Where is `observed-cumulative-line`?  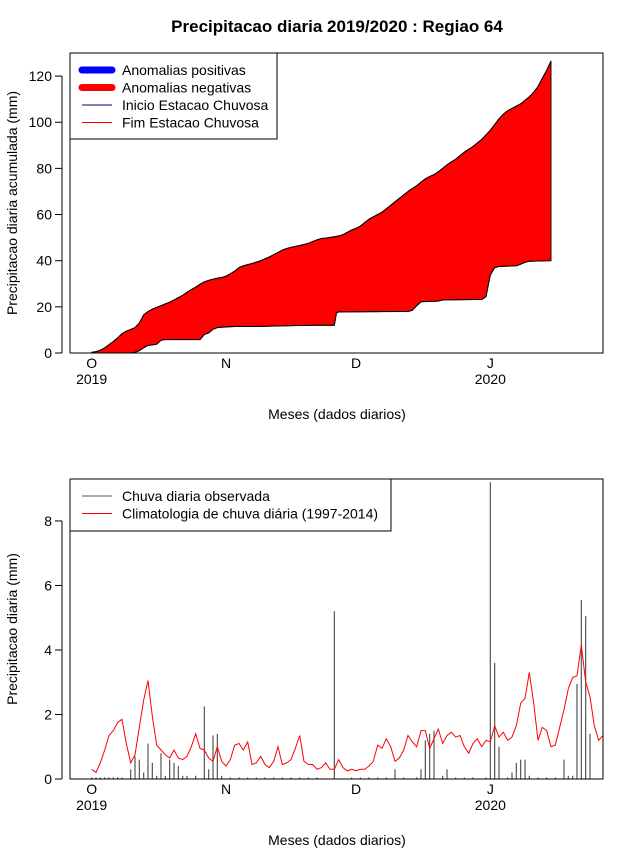
observed-cumulative-line is located at coordinates (312, 307).